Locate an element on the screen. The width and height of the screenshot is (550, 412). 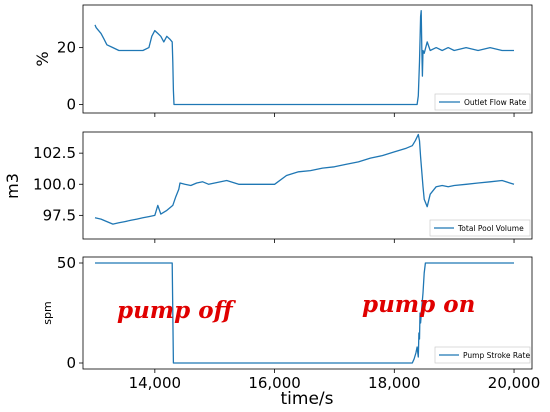
legend: Total Pool Volume is located at coordinates (480, 228).